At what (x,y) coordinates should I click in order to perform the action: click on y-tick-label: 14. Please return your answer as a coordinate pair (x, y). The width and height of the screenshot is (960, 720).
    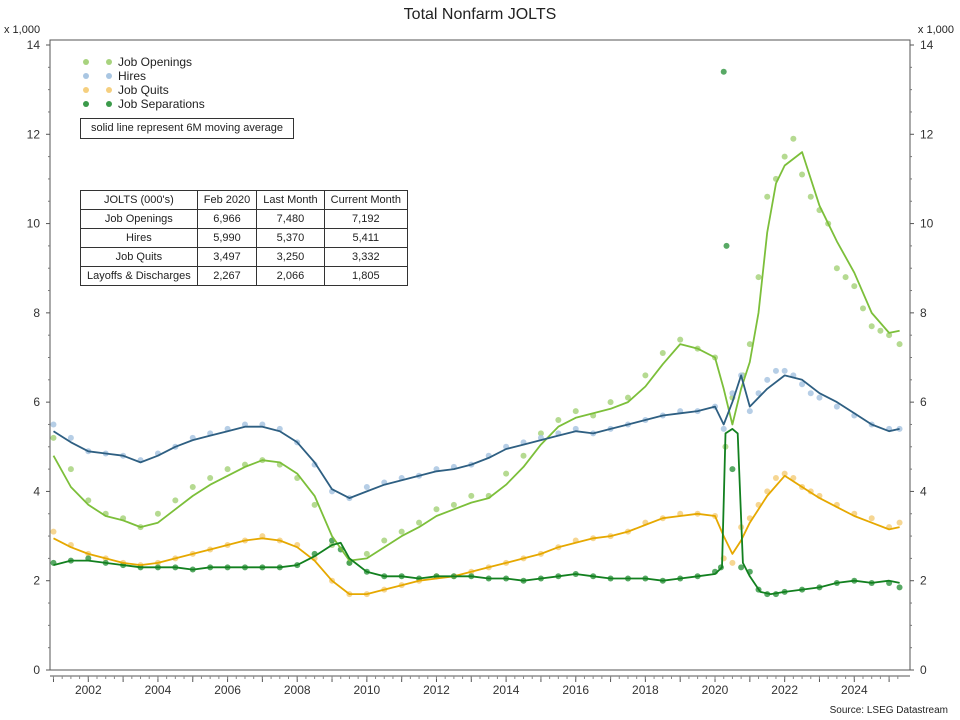
    Looking at the image, I should click on (34, 45).